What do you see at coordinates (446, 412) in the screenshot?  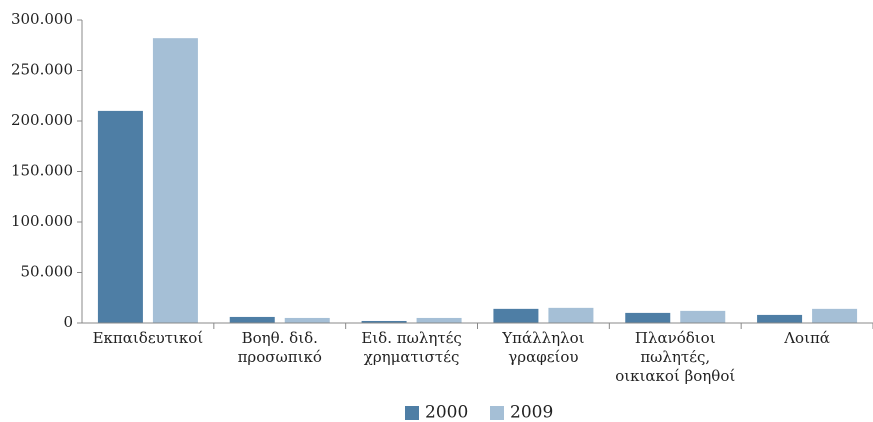 I see `legend-label: 2000` at bounding box center [446, 412].